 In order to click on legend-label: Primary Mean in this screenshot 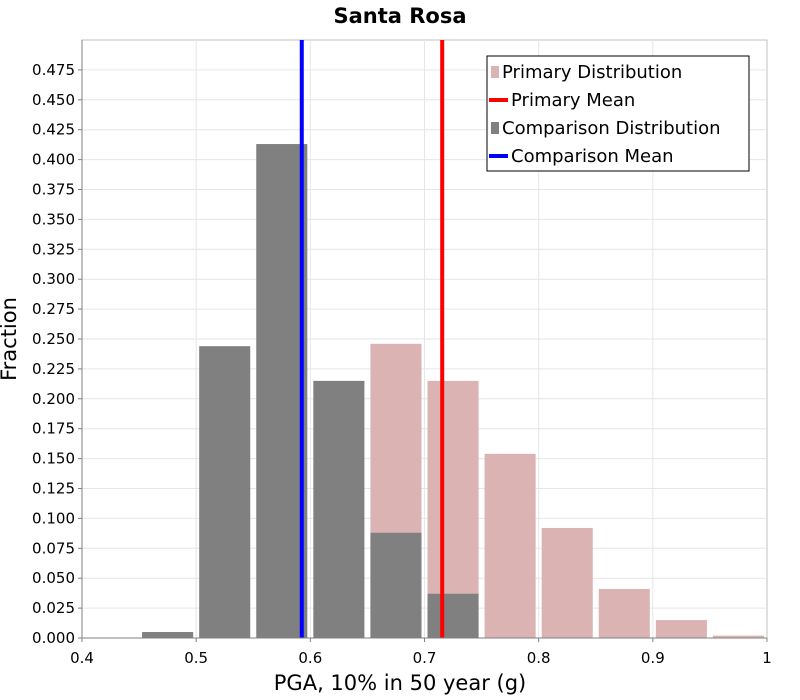, I will do `click(573, 100)`.